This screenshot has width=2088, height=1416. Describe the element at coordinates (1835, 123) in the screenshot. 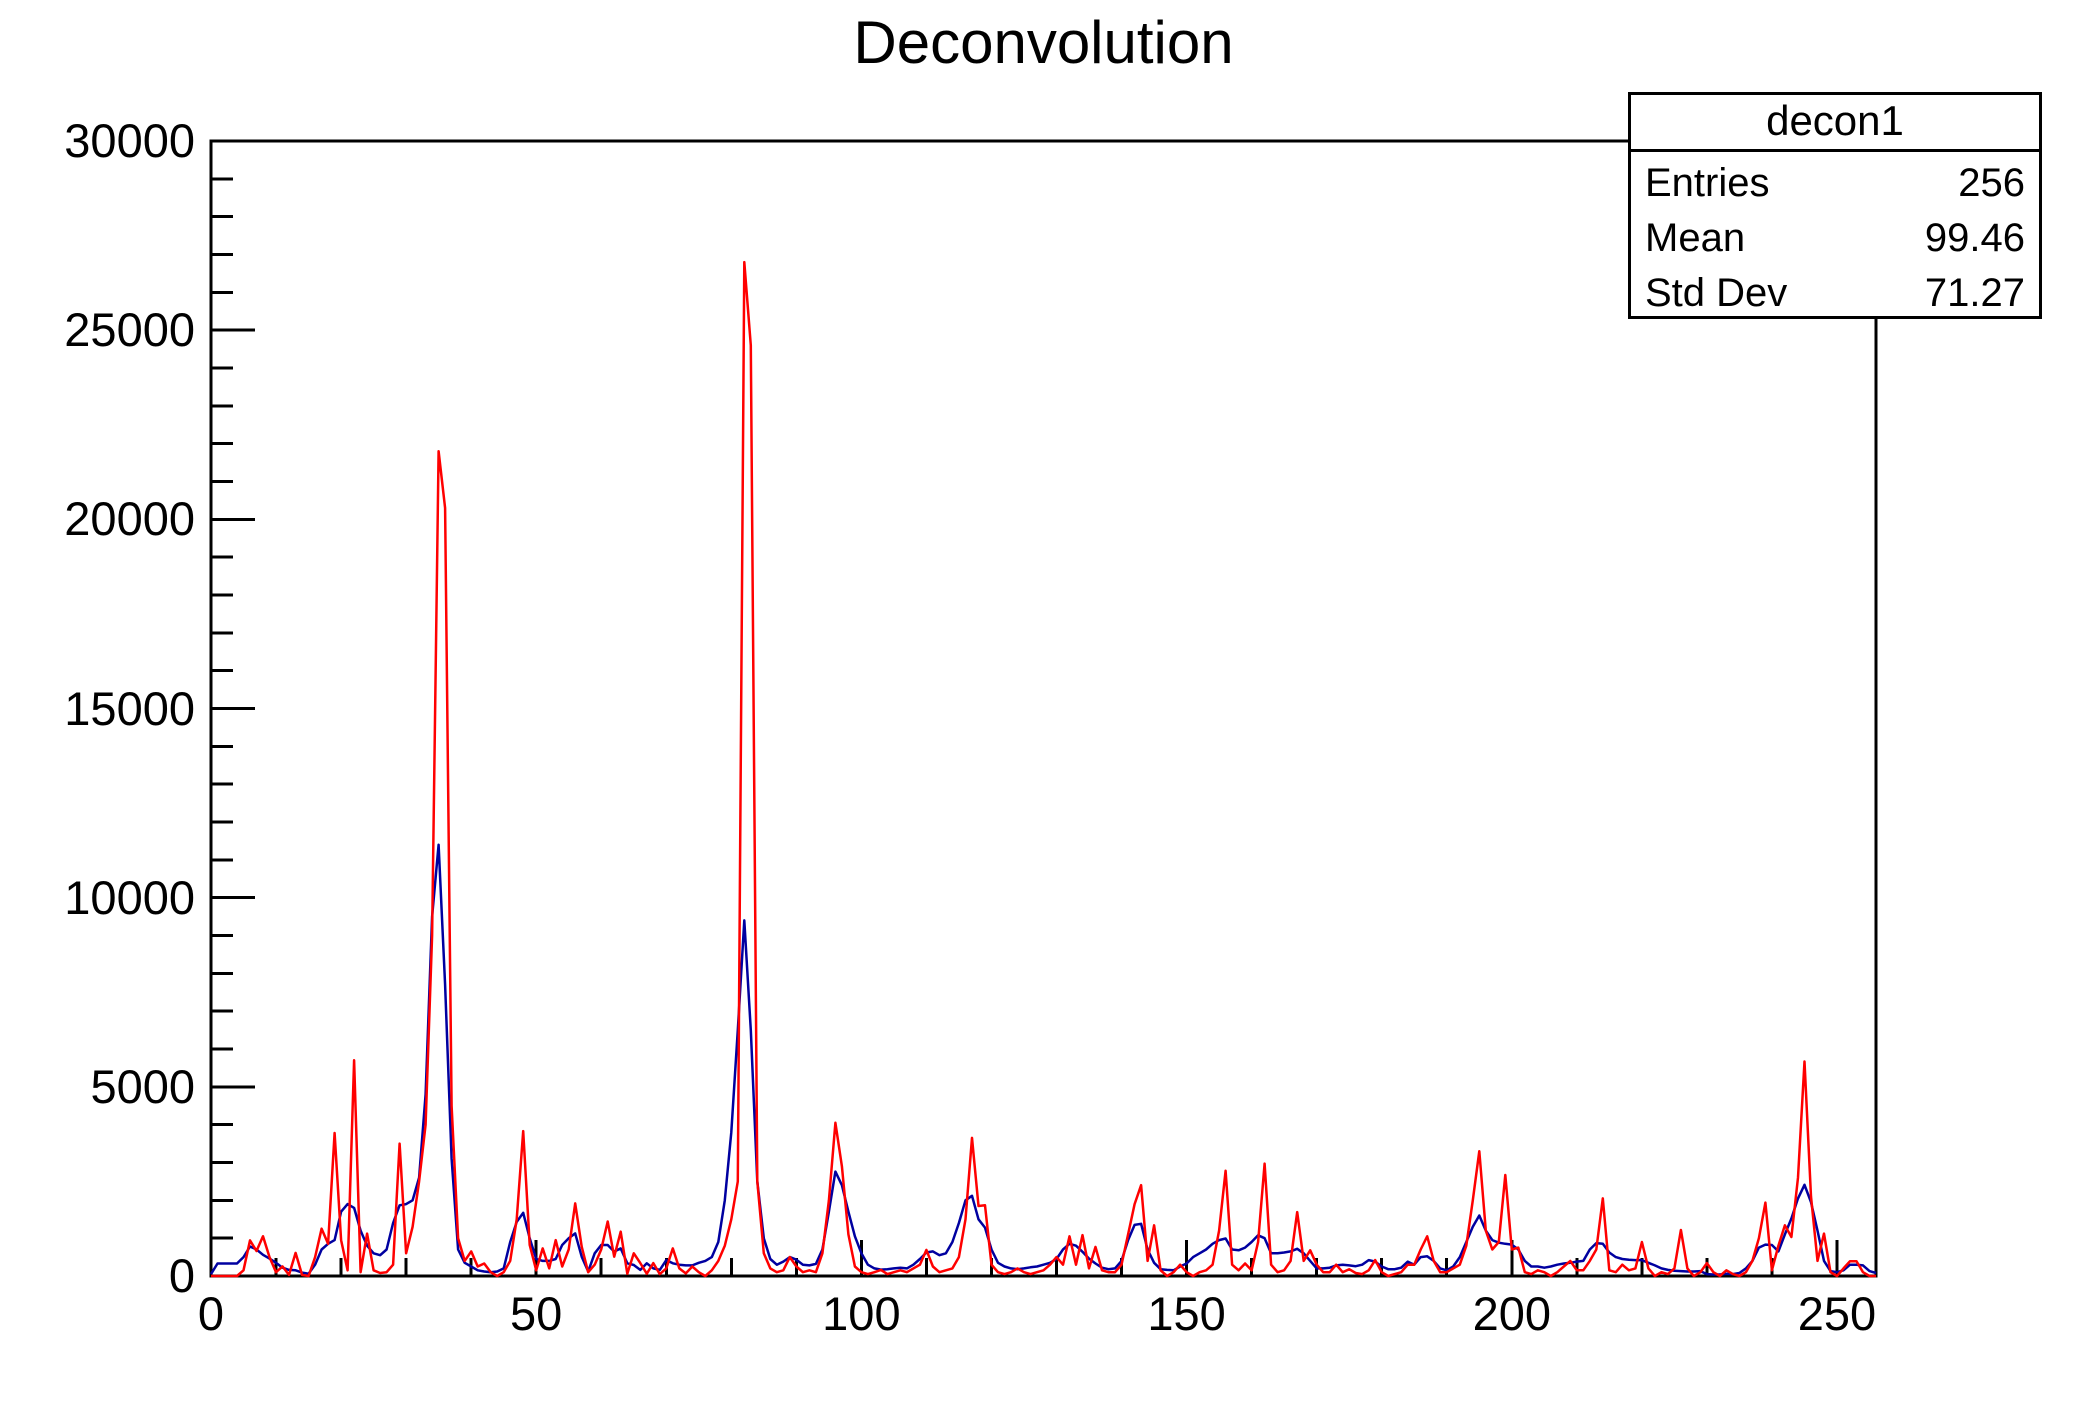

I see `stats-box-title: decon1` at that location.